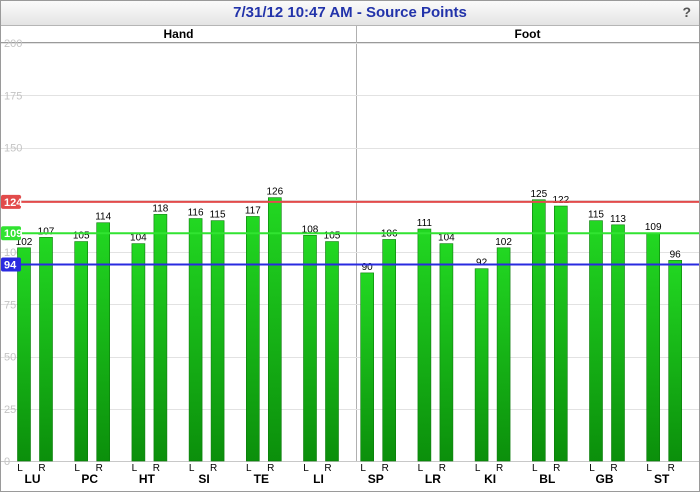 The height and width of the screenshot is (492, 700). What do you see at coordinates (686, 12) in the screenshot?
I see `help-button: ?` at bounding box center [686, 12].